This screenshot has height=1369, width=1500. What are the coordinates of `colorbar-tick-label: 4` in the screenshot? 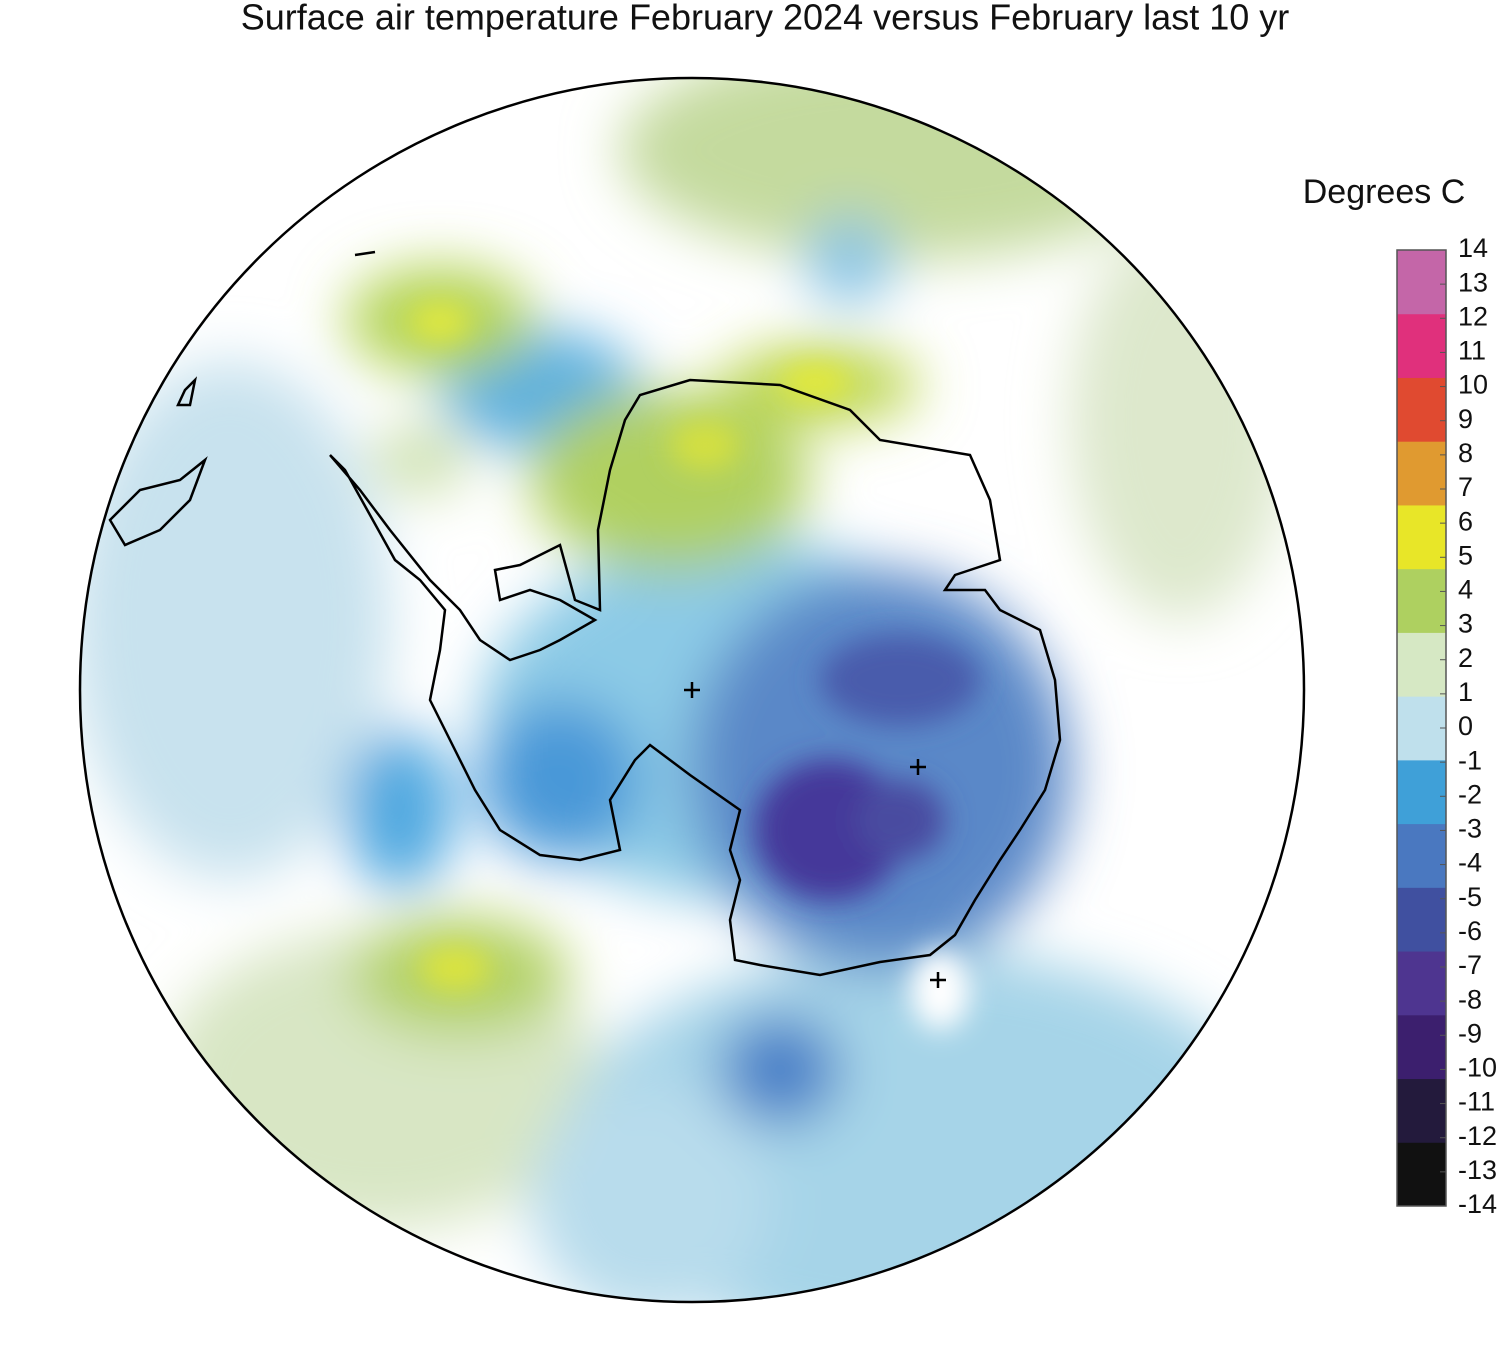 It's located at (1465, 590).